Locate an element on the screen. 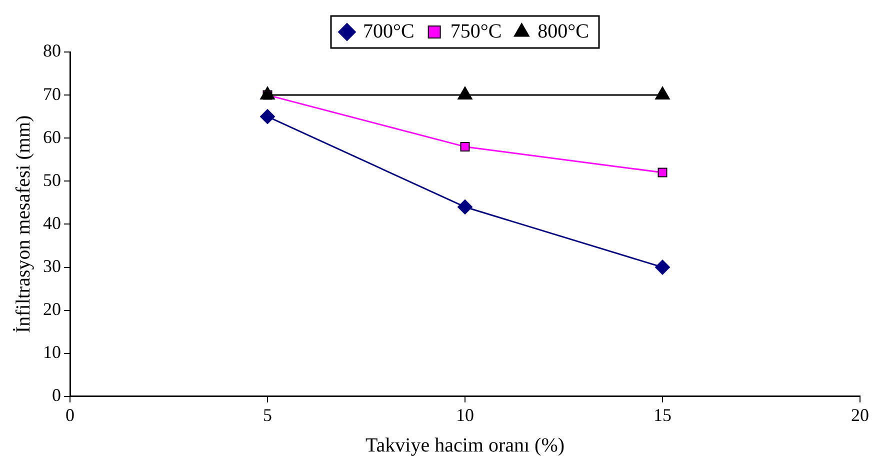  x-tick-label: 10 is located at coordinates (465, 414).